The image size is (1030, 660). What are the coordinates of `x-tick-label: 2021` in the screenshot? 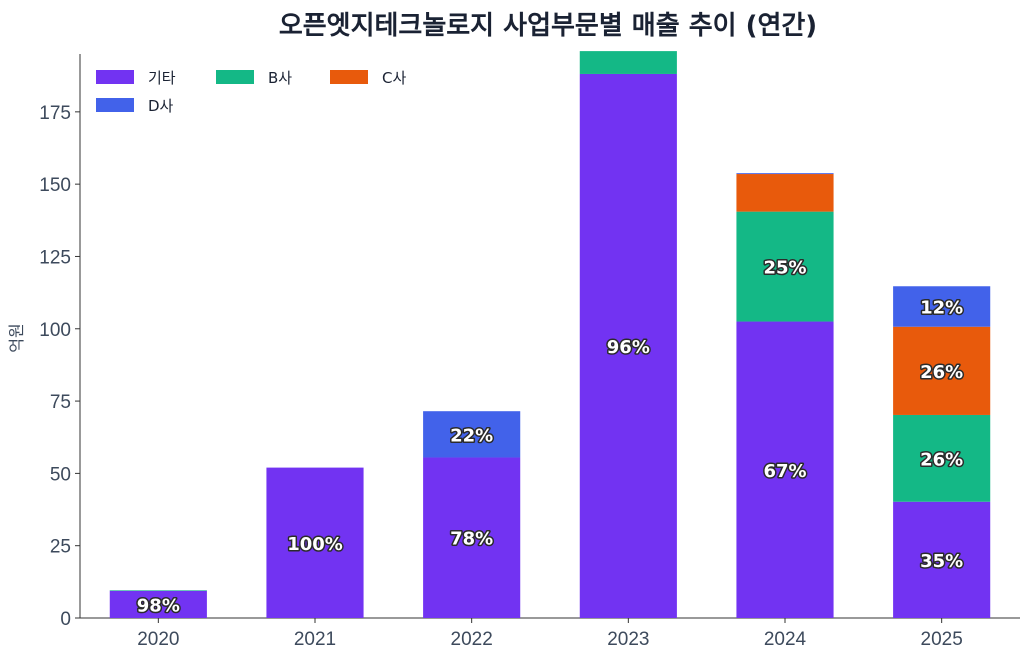 It's located at (315, 639).